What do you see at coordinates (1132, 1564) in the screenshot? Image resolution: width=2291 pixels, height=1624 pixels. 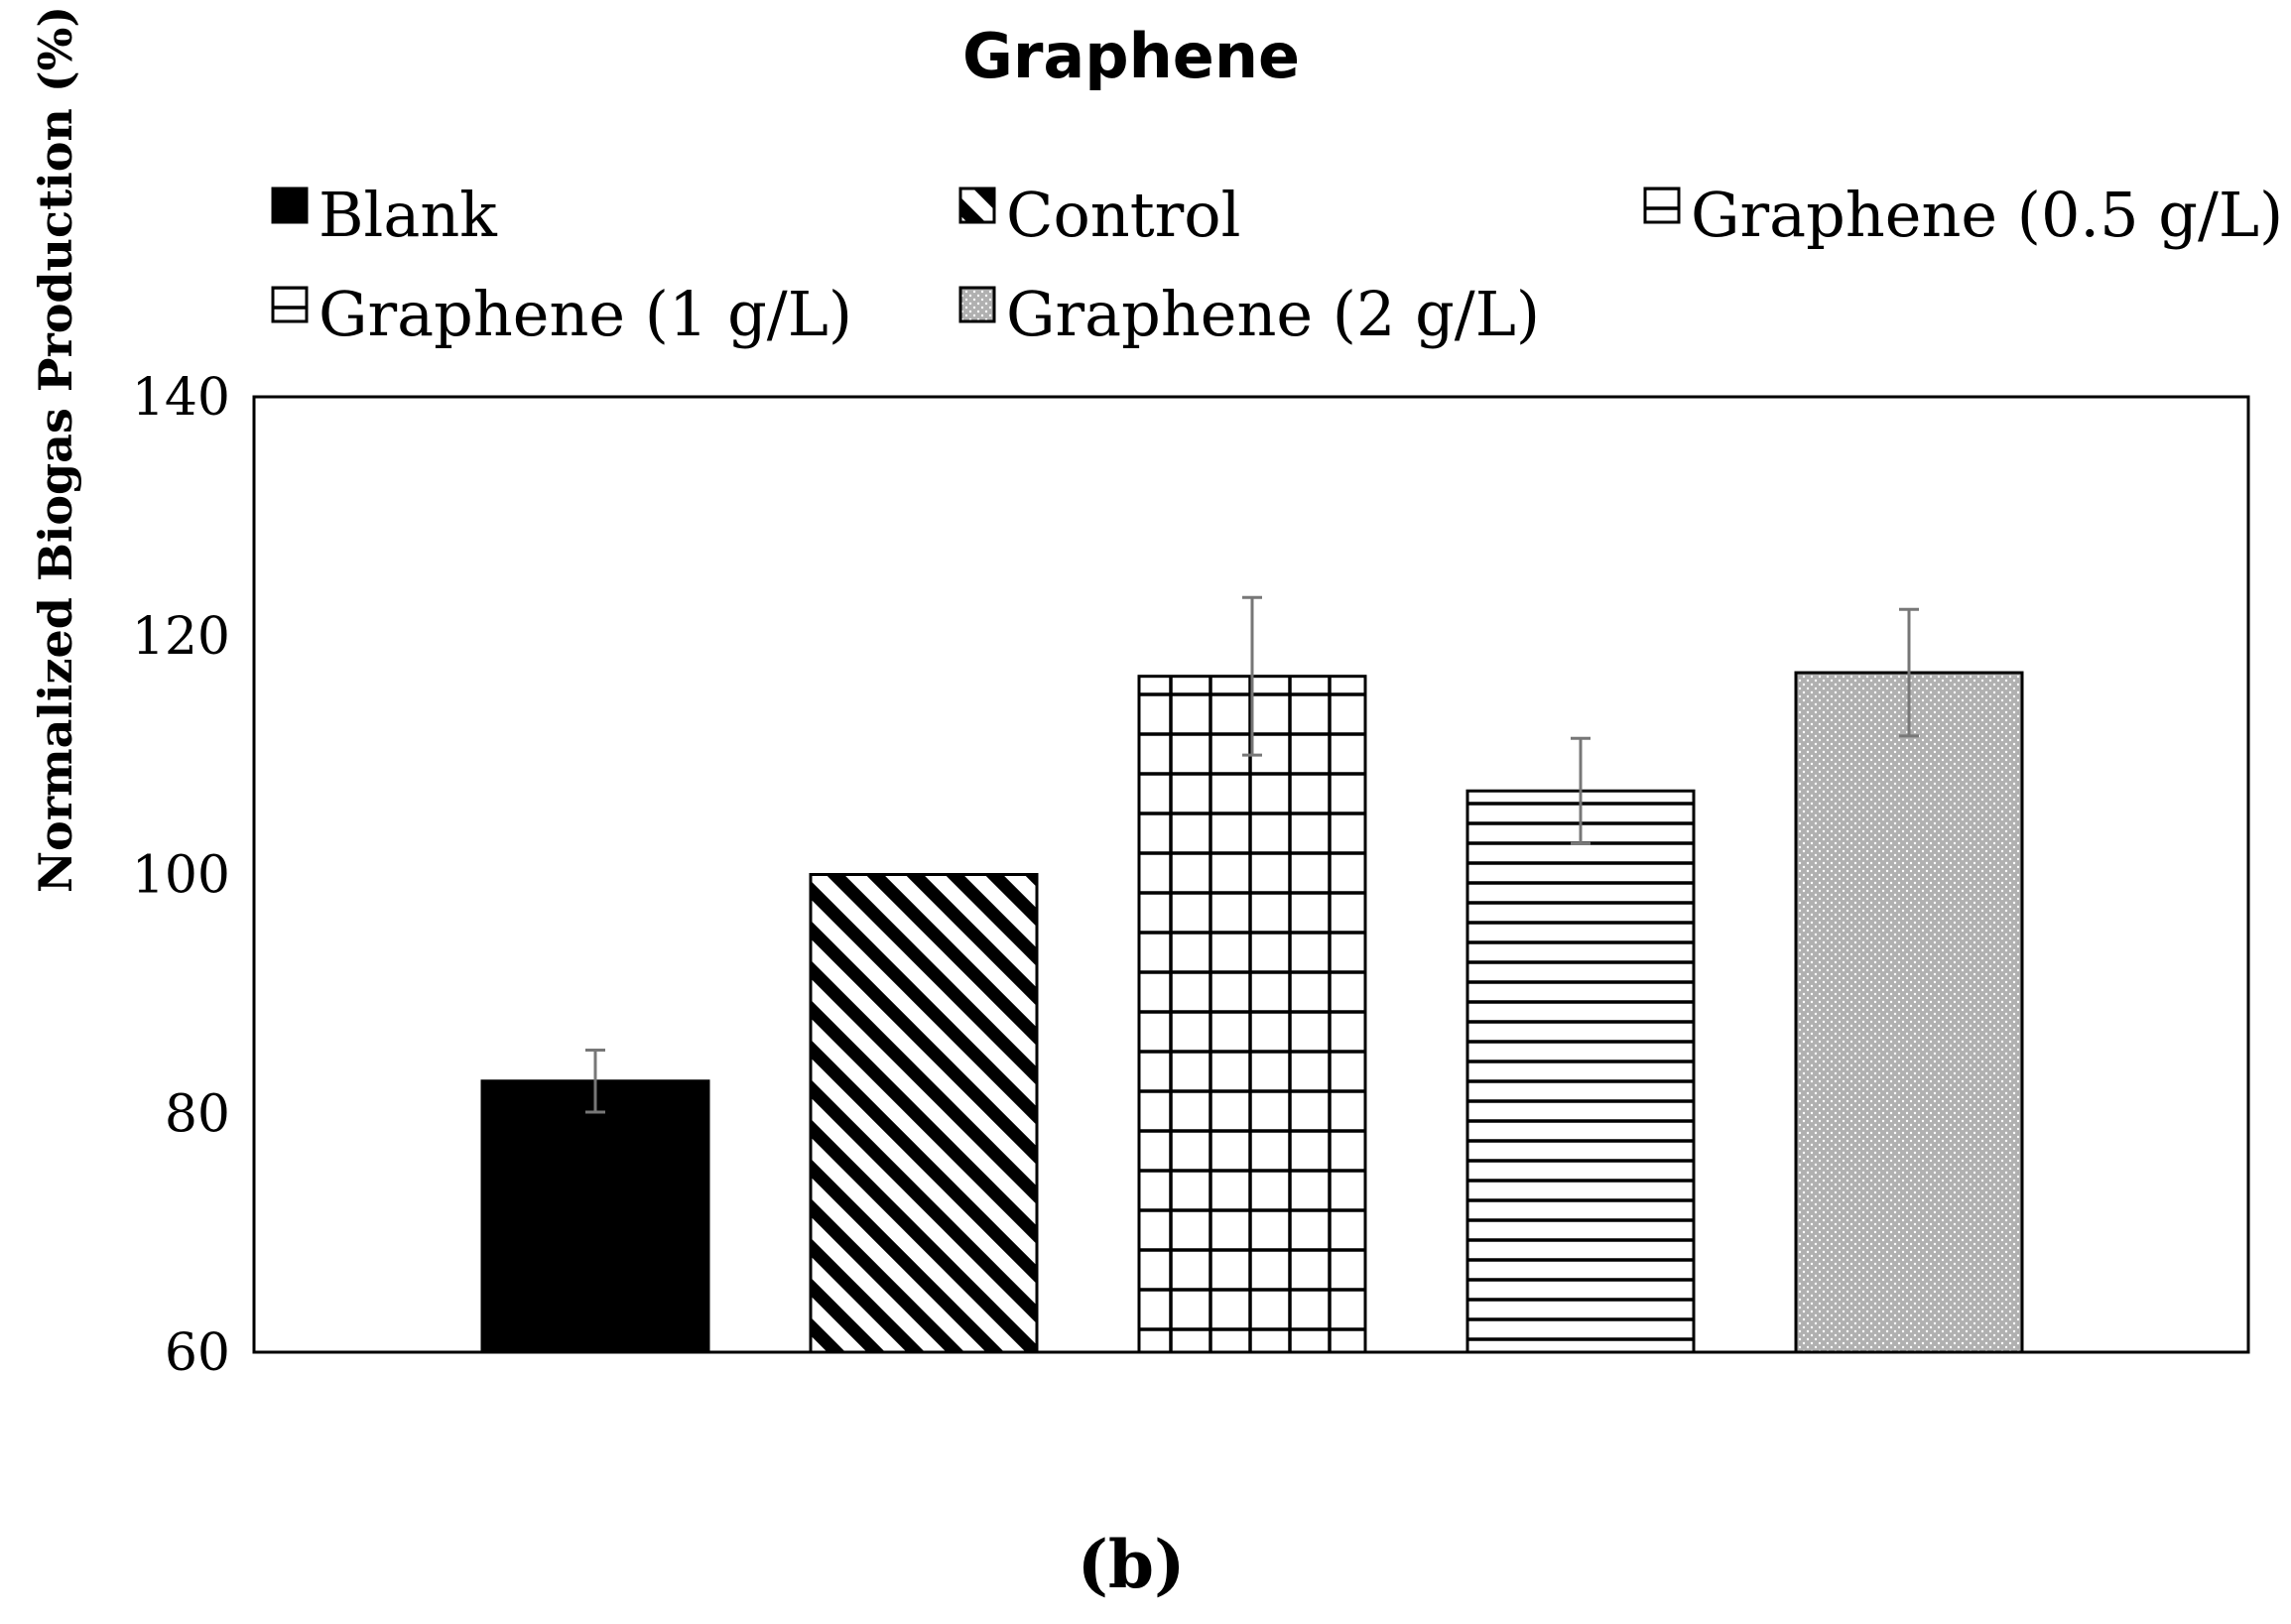 I see `panel-label: (b)` at bounding box center [1132, 1564].